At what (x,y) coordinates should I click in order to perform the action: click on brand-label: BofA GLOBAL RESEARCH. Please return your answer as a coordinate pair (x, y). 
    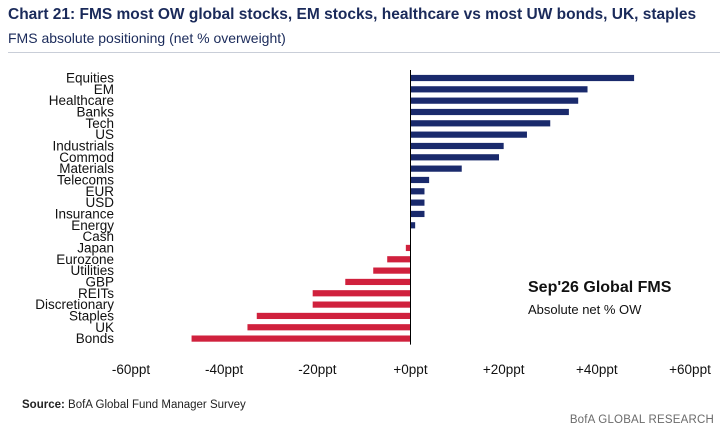
    Looking at the image, I should click on (641, 420).